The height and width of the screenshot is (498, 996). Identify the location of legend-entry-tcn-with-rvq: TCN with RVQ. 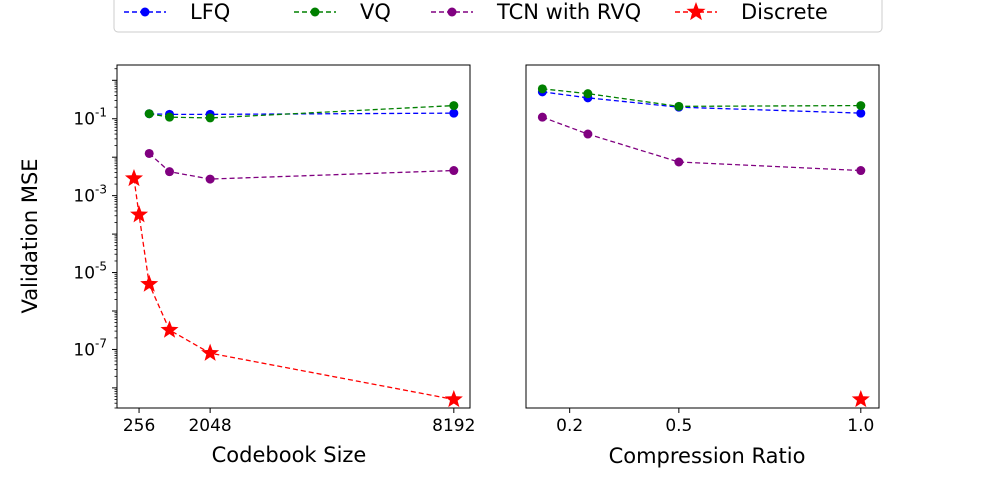
(536, 12).